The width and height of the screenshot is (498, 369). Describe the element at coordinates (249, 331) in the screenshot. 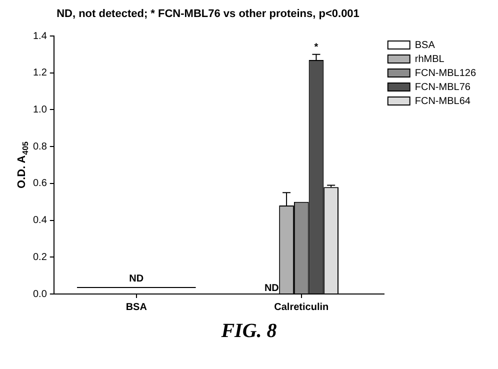

I see `caption: FIG. 8` at that location.